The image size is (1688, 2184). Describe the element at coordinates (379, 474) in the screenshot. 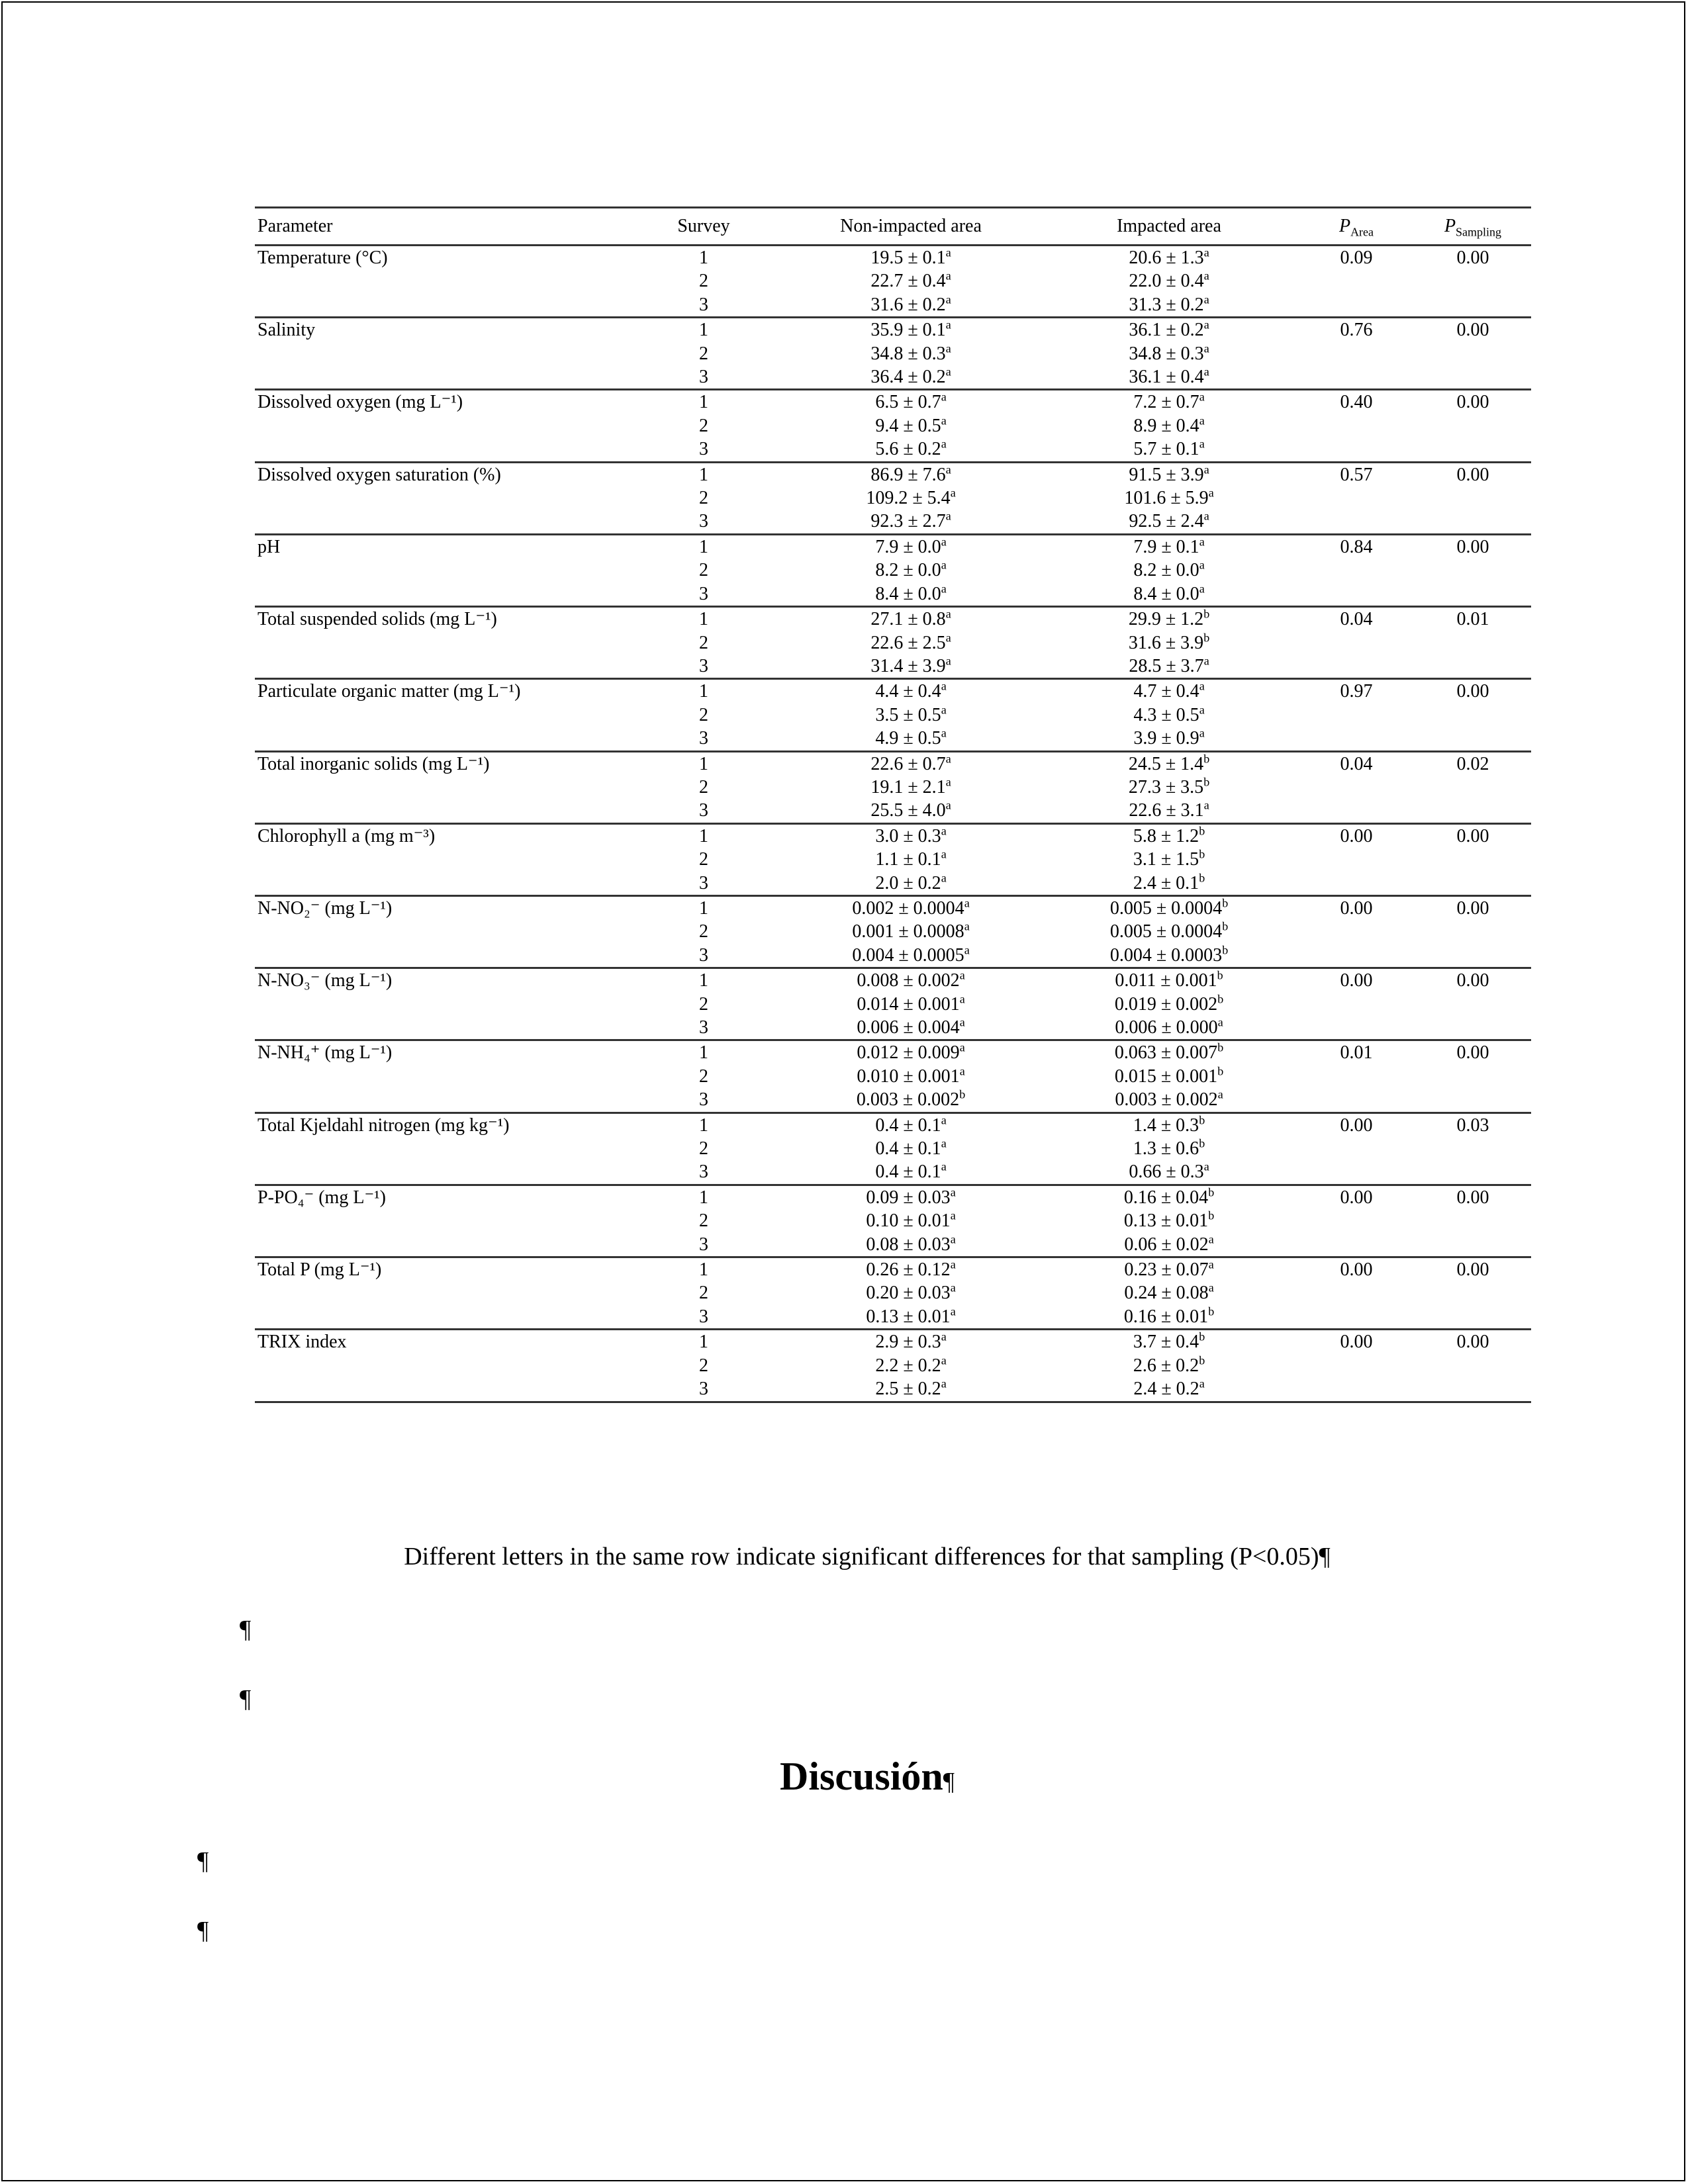

I see `parameter-name: Dissolved oxygen saturation (%)` at that location.